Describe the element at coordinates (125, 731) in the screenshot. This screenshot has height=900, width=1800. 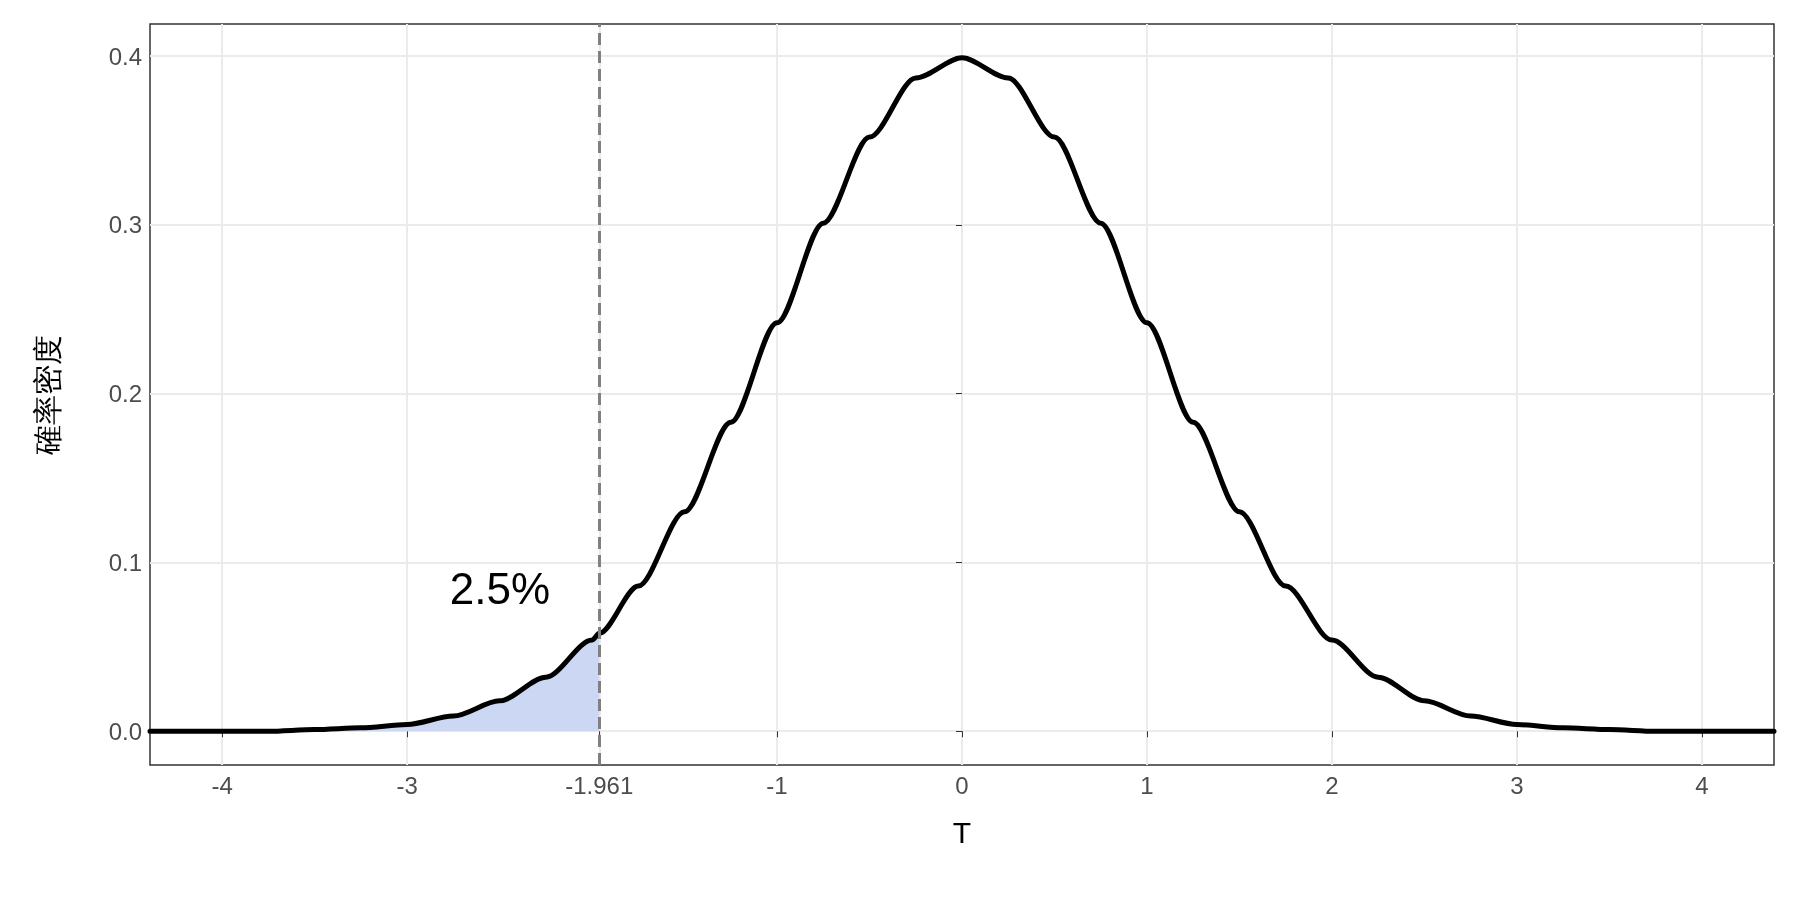
I see `y-tick-label: 0.0` at that location.